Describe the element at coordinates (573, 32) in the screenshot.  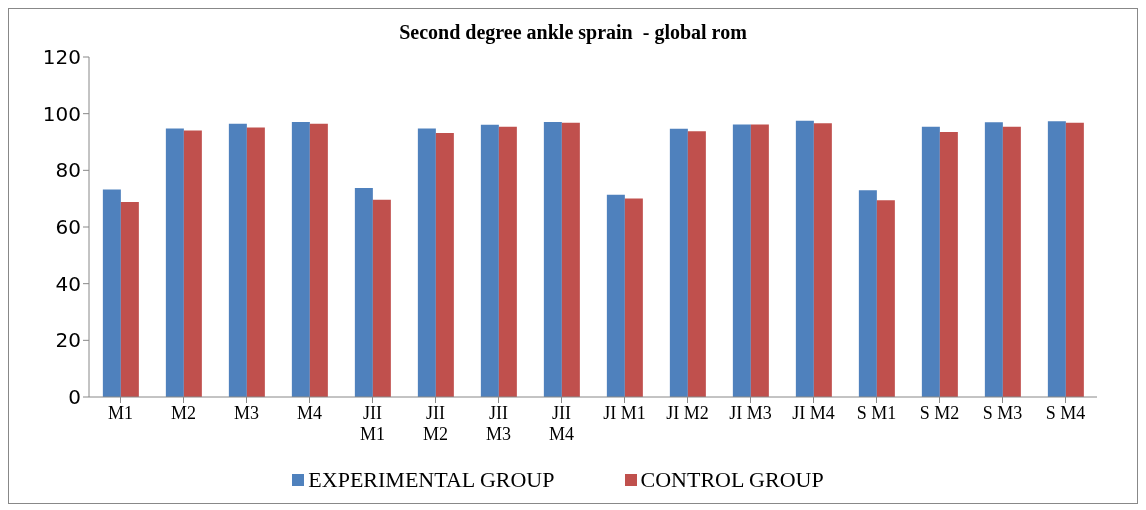
I see `chart-title: Second degree ankle sprain - global rom` at that location.